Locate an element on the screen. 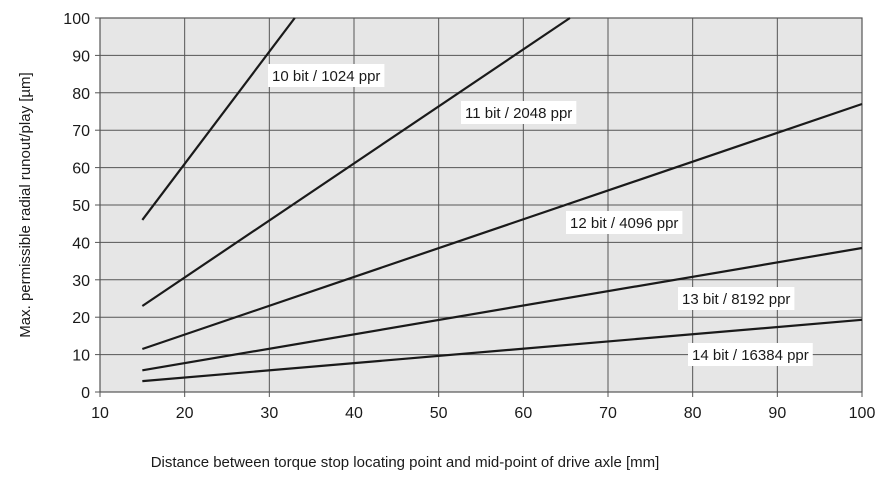 The width and height of the screenshot is (894, 484). series-label-4: 13 bit / 8192 ppr is located at coordinates (736, 298).